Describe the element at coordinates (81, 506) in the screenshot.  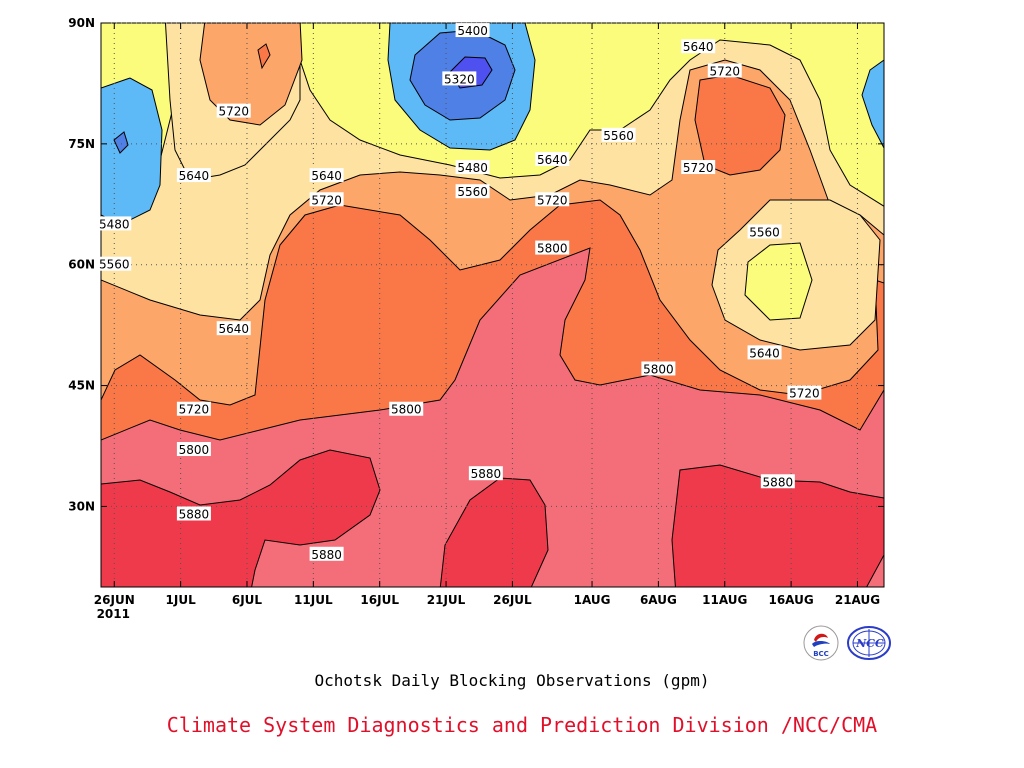
I see `y-tick-label: 30N` at that location.